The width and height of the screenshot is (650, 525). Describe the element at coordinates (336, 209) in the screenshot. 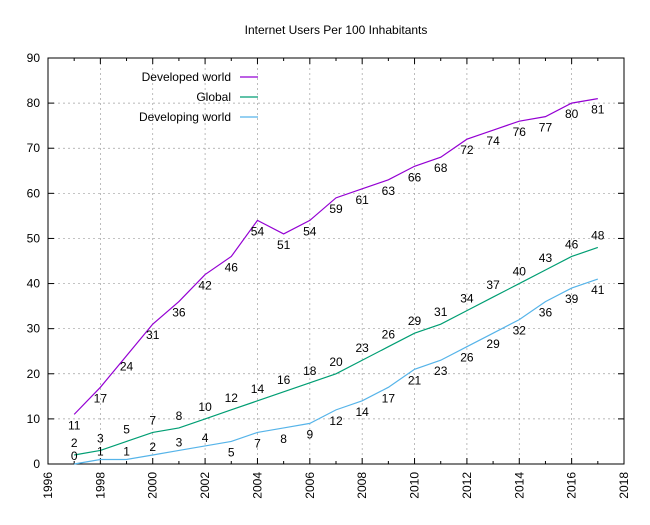

I see `data-label: 59` at that location.